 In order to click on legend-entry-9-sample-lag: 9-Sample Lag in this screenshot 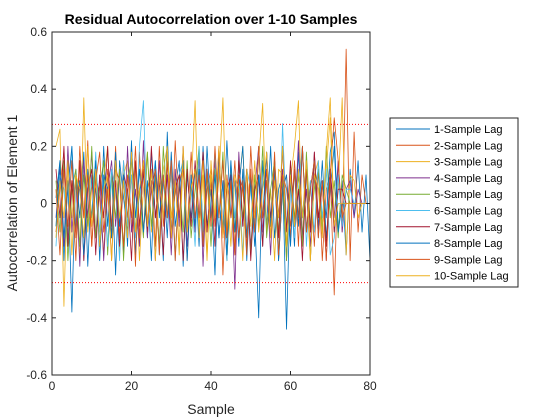, I will do `click(468, 260)`.